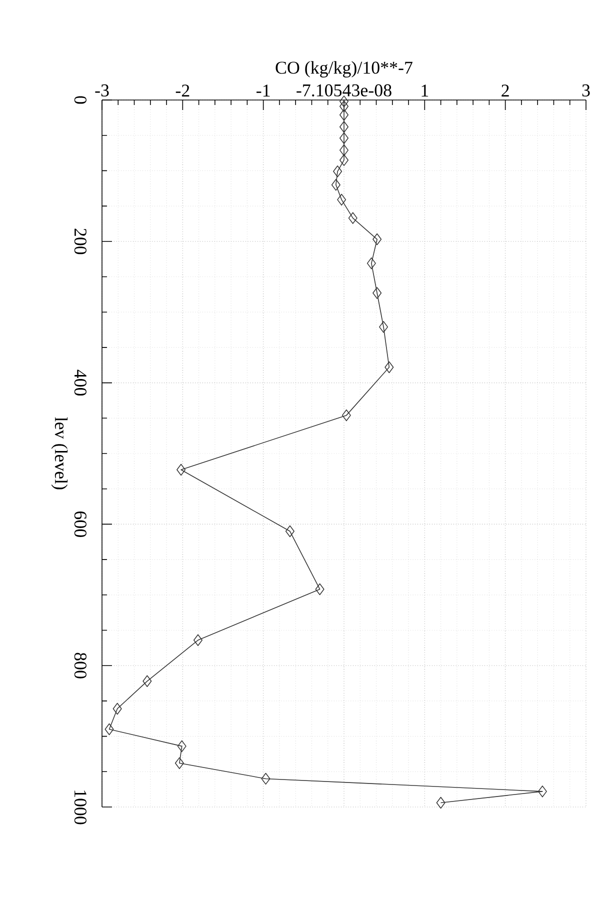 The image size is (599, 902). I want to click on x-tick-label: -3, so click(102, 90).